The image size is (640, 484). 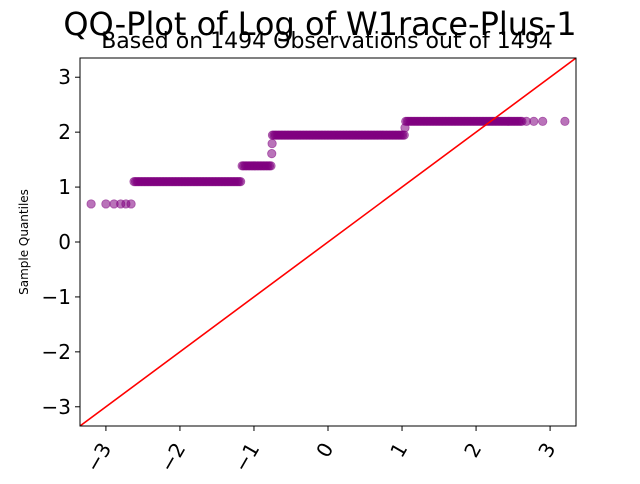 What do you see at coordinates (99, 458) in the screenshot?
I see `x-tick-label: −3` at bounding box center [99, 458].